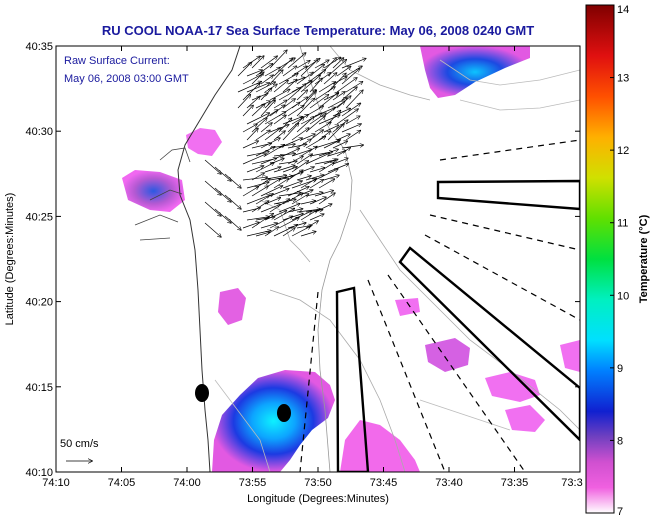  Describe the element at coordinates (39, 47) in the screenshot. I see `y-tick-label-0: 40:35` at that location.